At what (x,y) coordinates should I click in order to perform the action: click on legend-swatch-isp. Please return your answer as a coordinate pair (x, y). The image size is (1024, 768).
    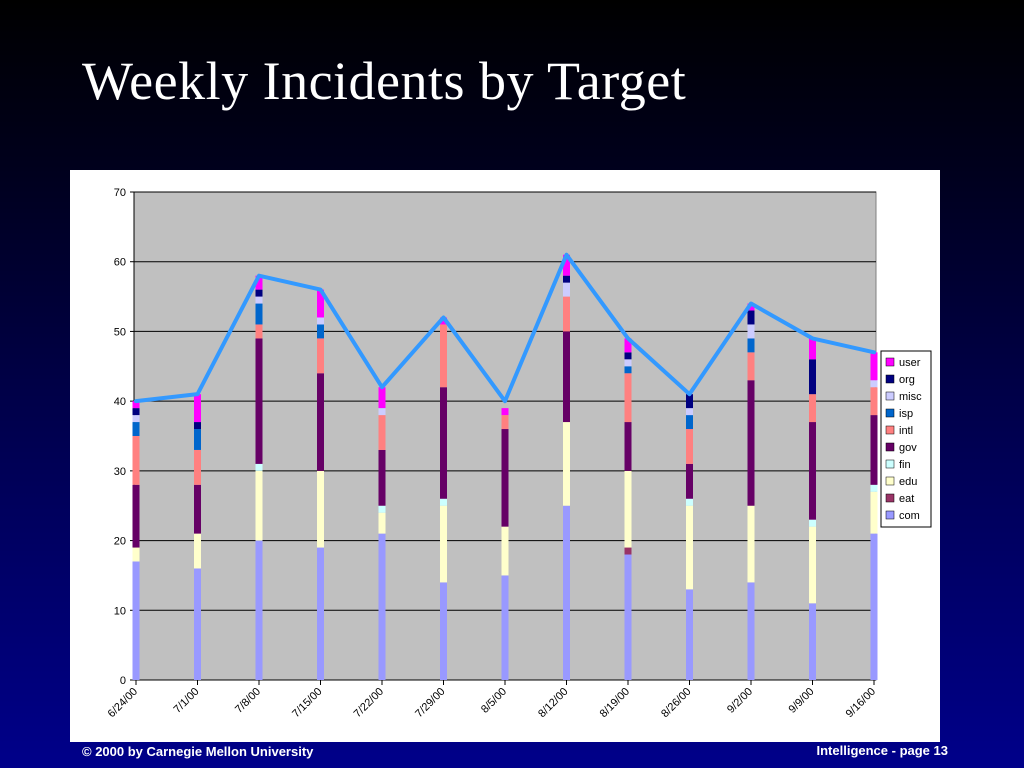
    Looking at the image, I should click on (890, 413).